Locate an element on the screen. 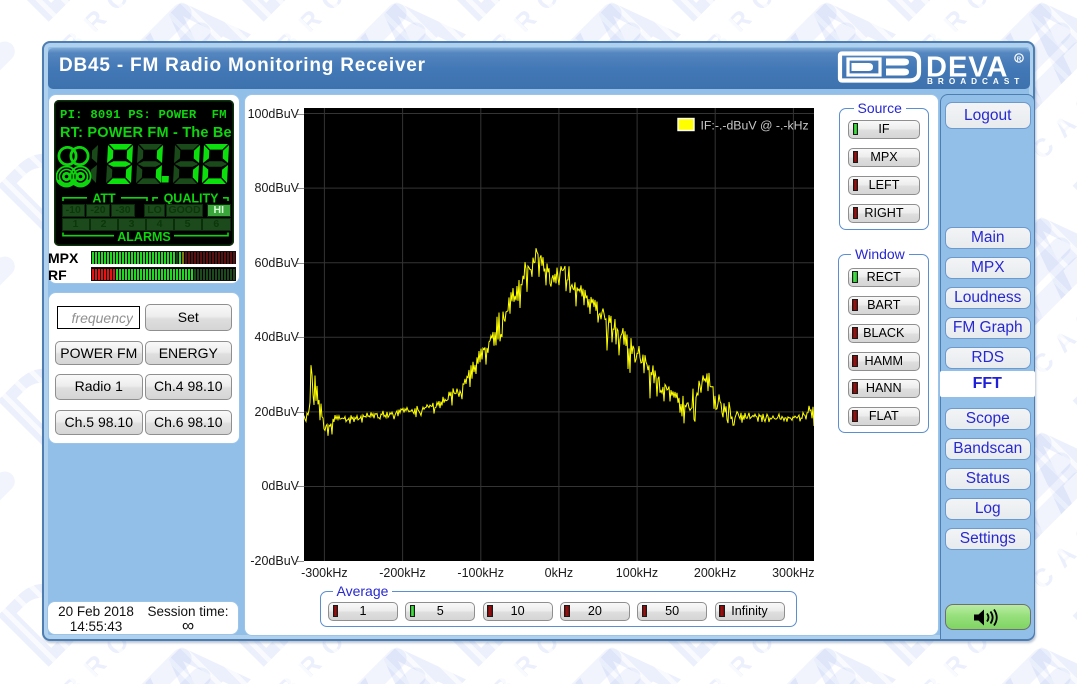  svg-text: ALARMS is located at coordinates (143, 237).